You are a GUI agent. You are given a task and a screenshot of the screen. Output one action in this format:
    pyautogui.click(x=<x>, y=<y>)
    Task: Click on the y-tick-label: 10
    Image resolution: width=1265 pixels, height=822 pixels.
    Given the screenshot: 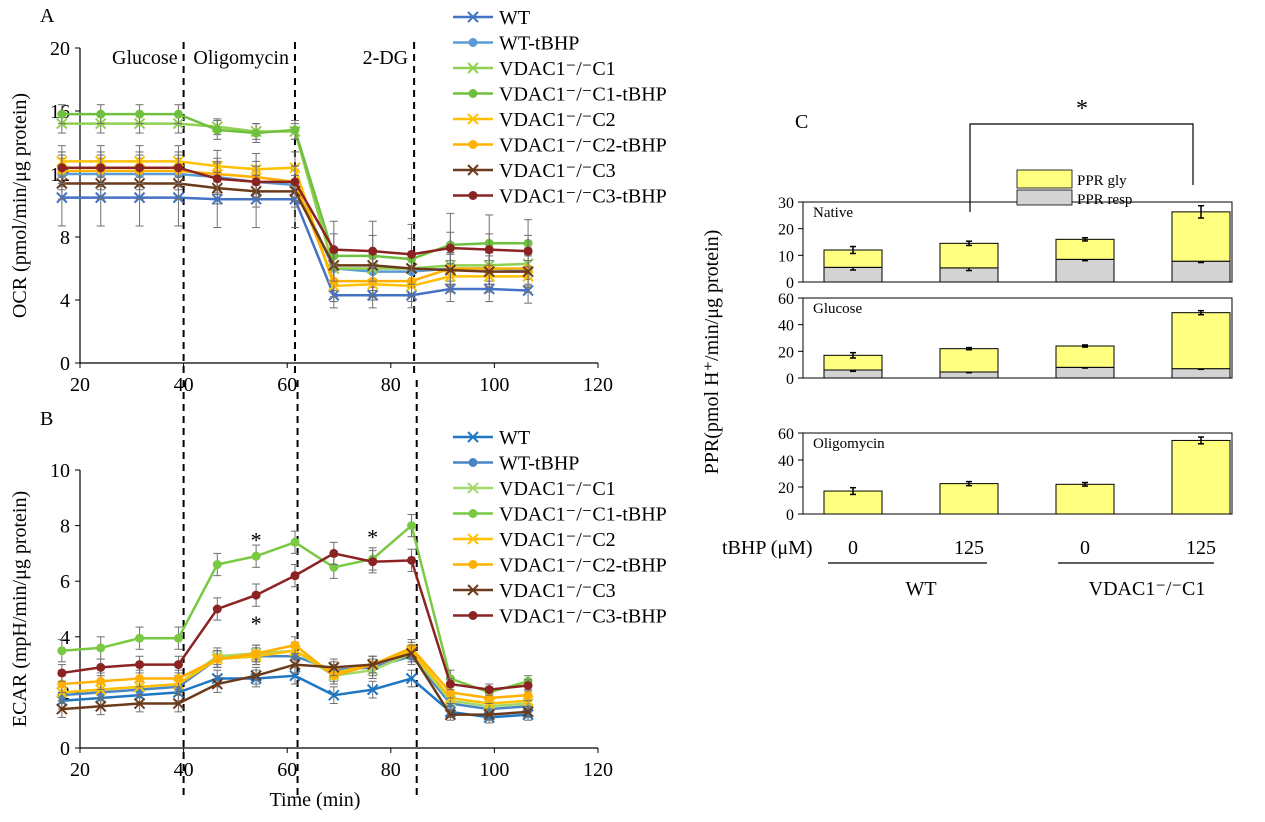 What is the action you would take?
    pyautogui.click(x=786, y=256)
    